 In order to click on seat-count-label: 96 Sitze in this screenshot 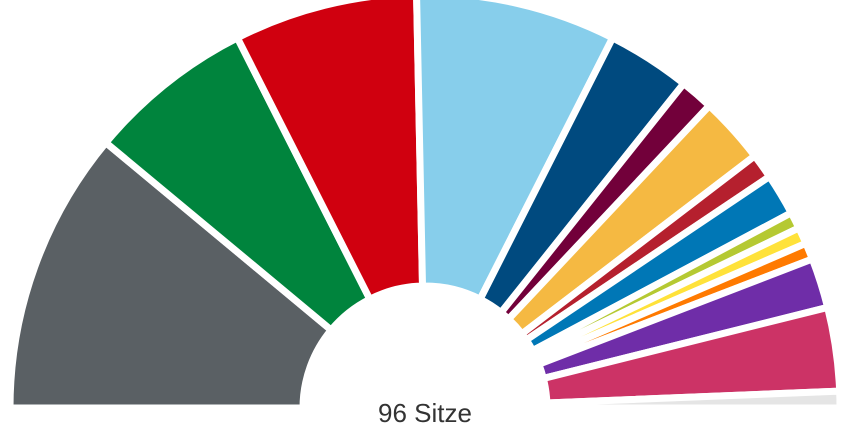, I will do `click(425, 412)`.